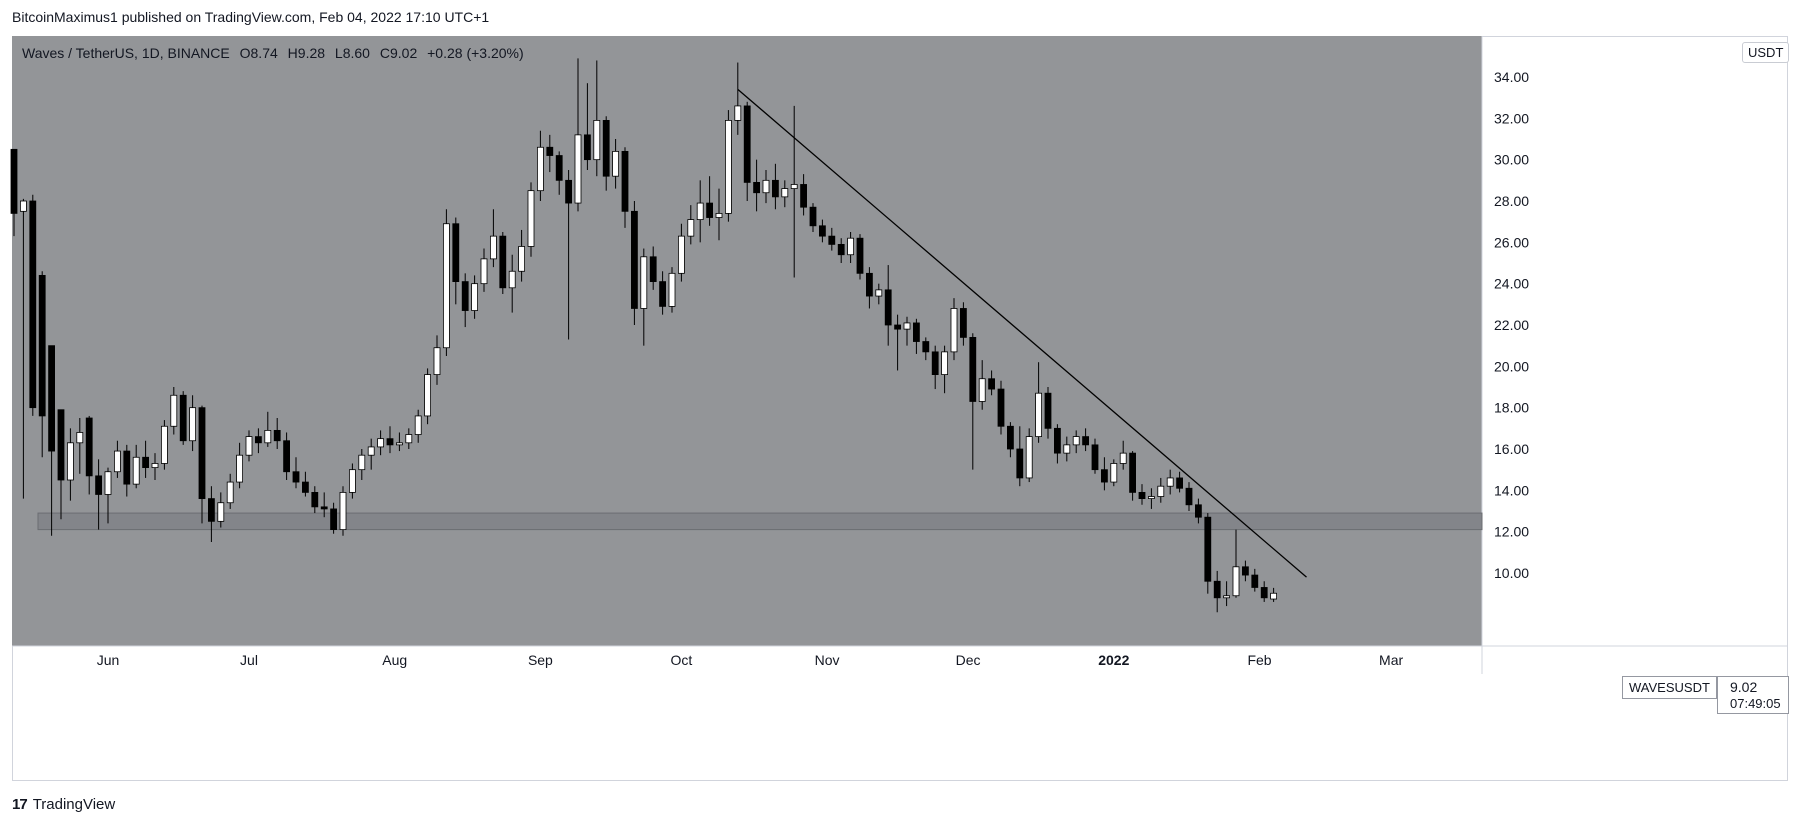 Image resolution: width=1813 pixels, height=826 pixels. I want to click on x-tick-label: Dec, so click(968, 660).